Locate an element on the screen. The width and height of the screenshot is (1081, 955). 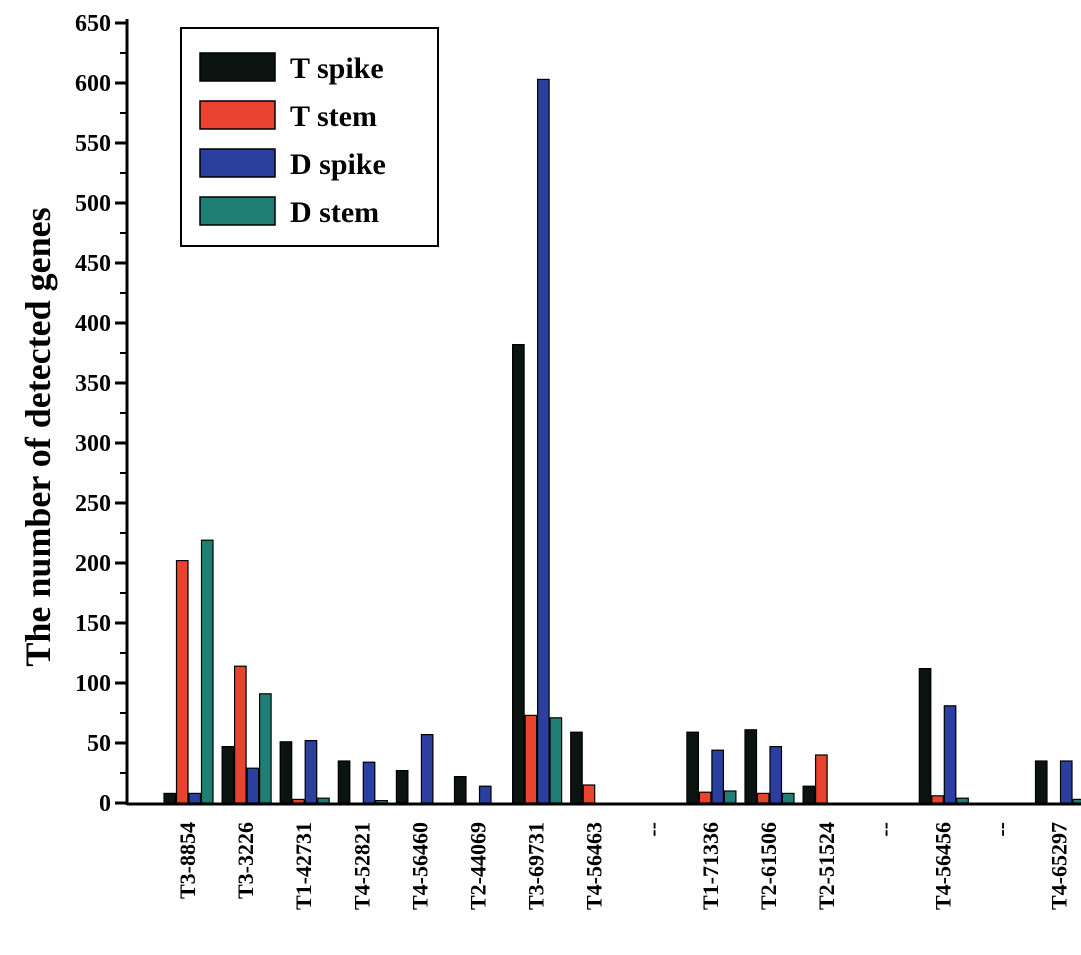
x-category-label: T4-65297 is located at coordinates (1059, 866).